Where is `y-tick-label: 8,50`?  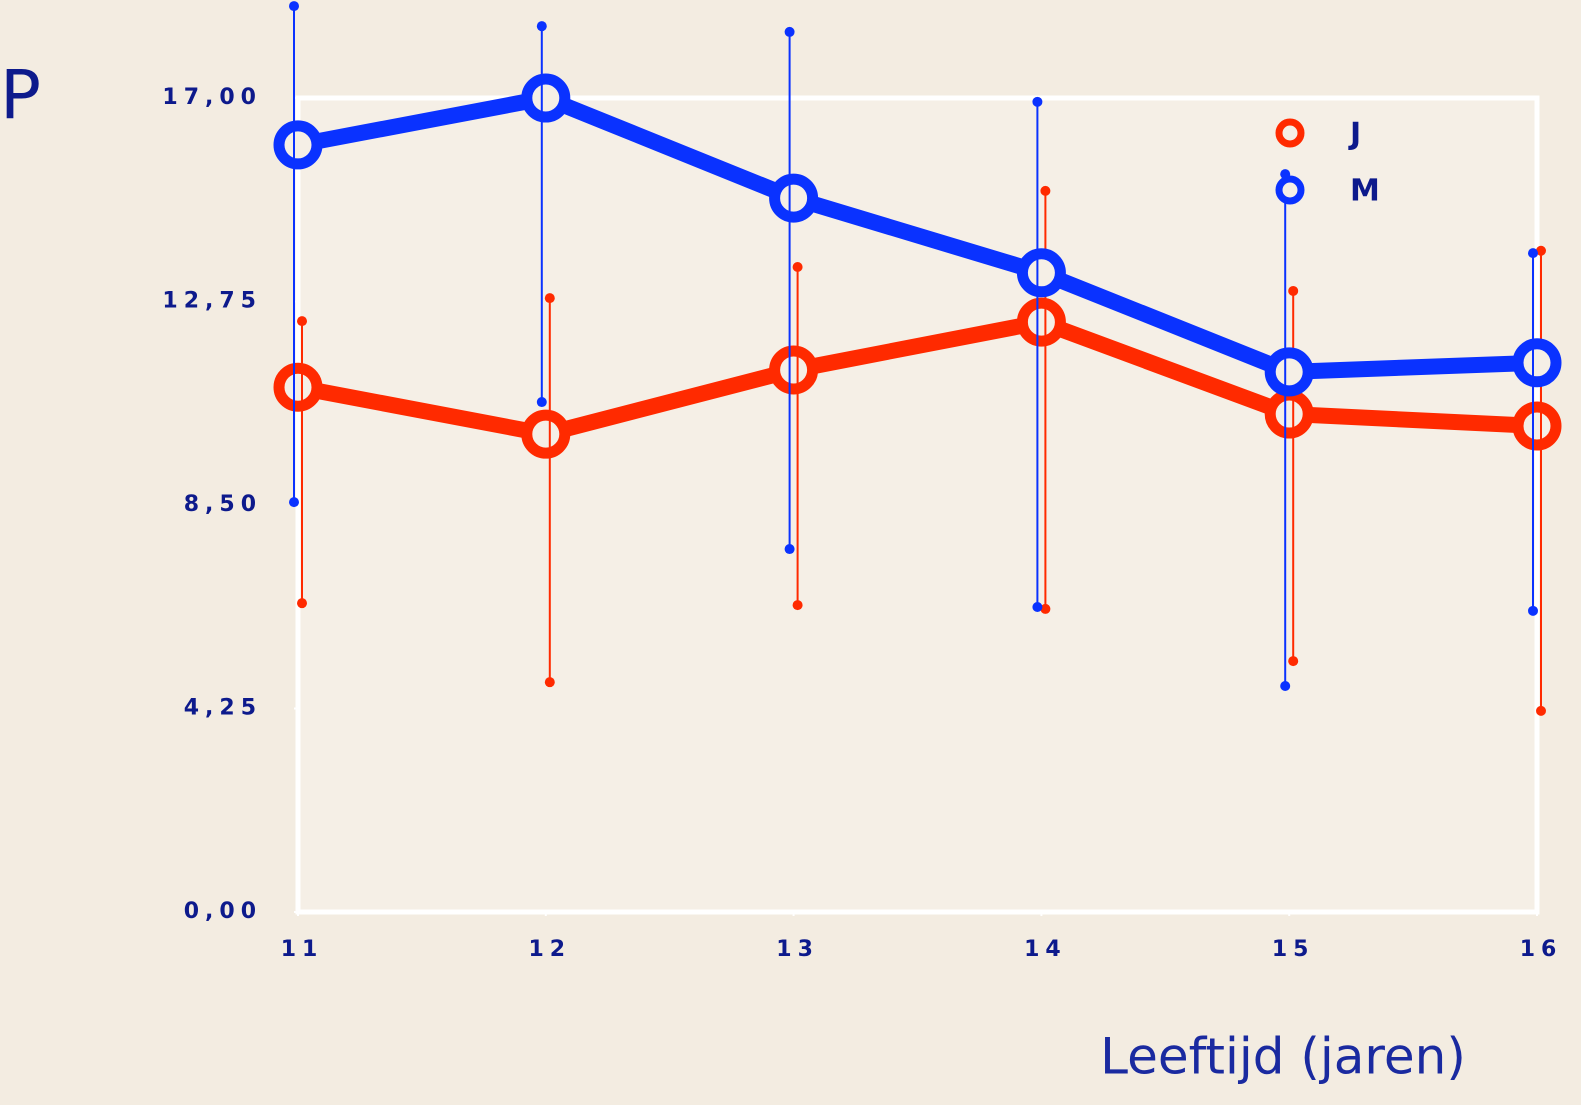 y-tick-label: 8,50 is located at coordinates (223, 504).